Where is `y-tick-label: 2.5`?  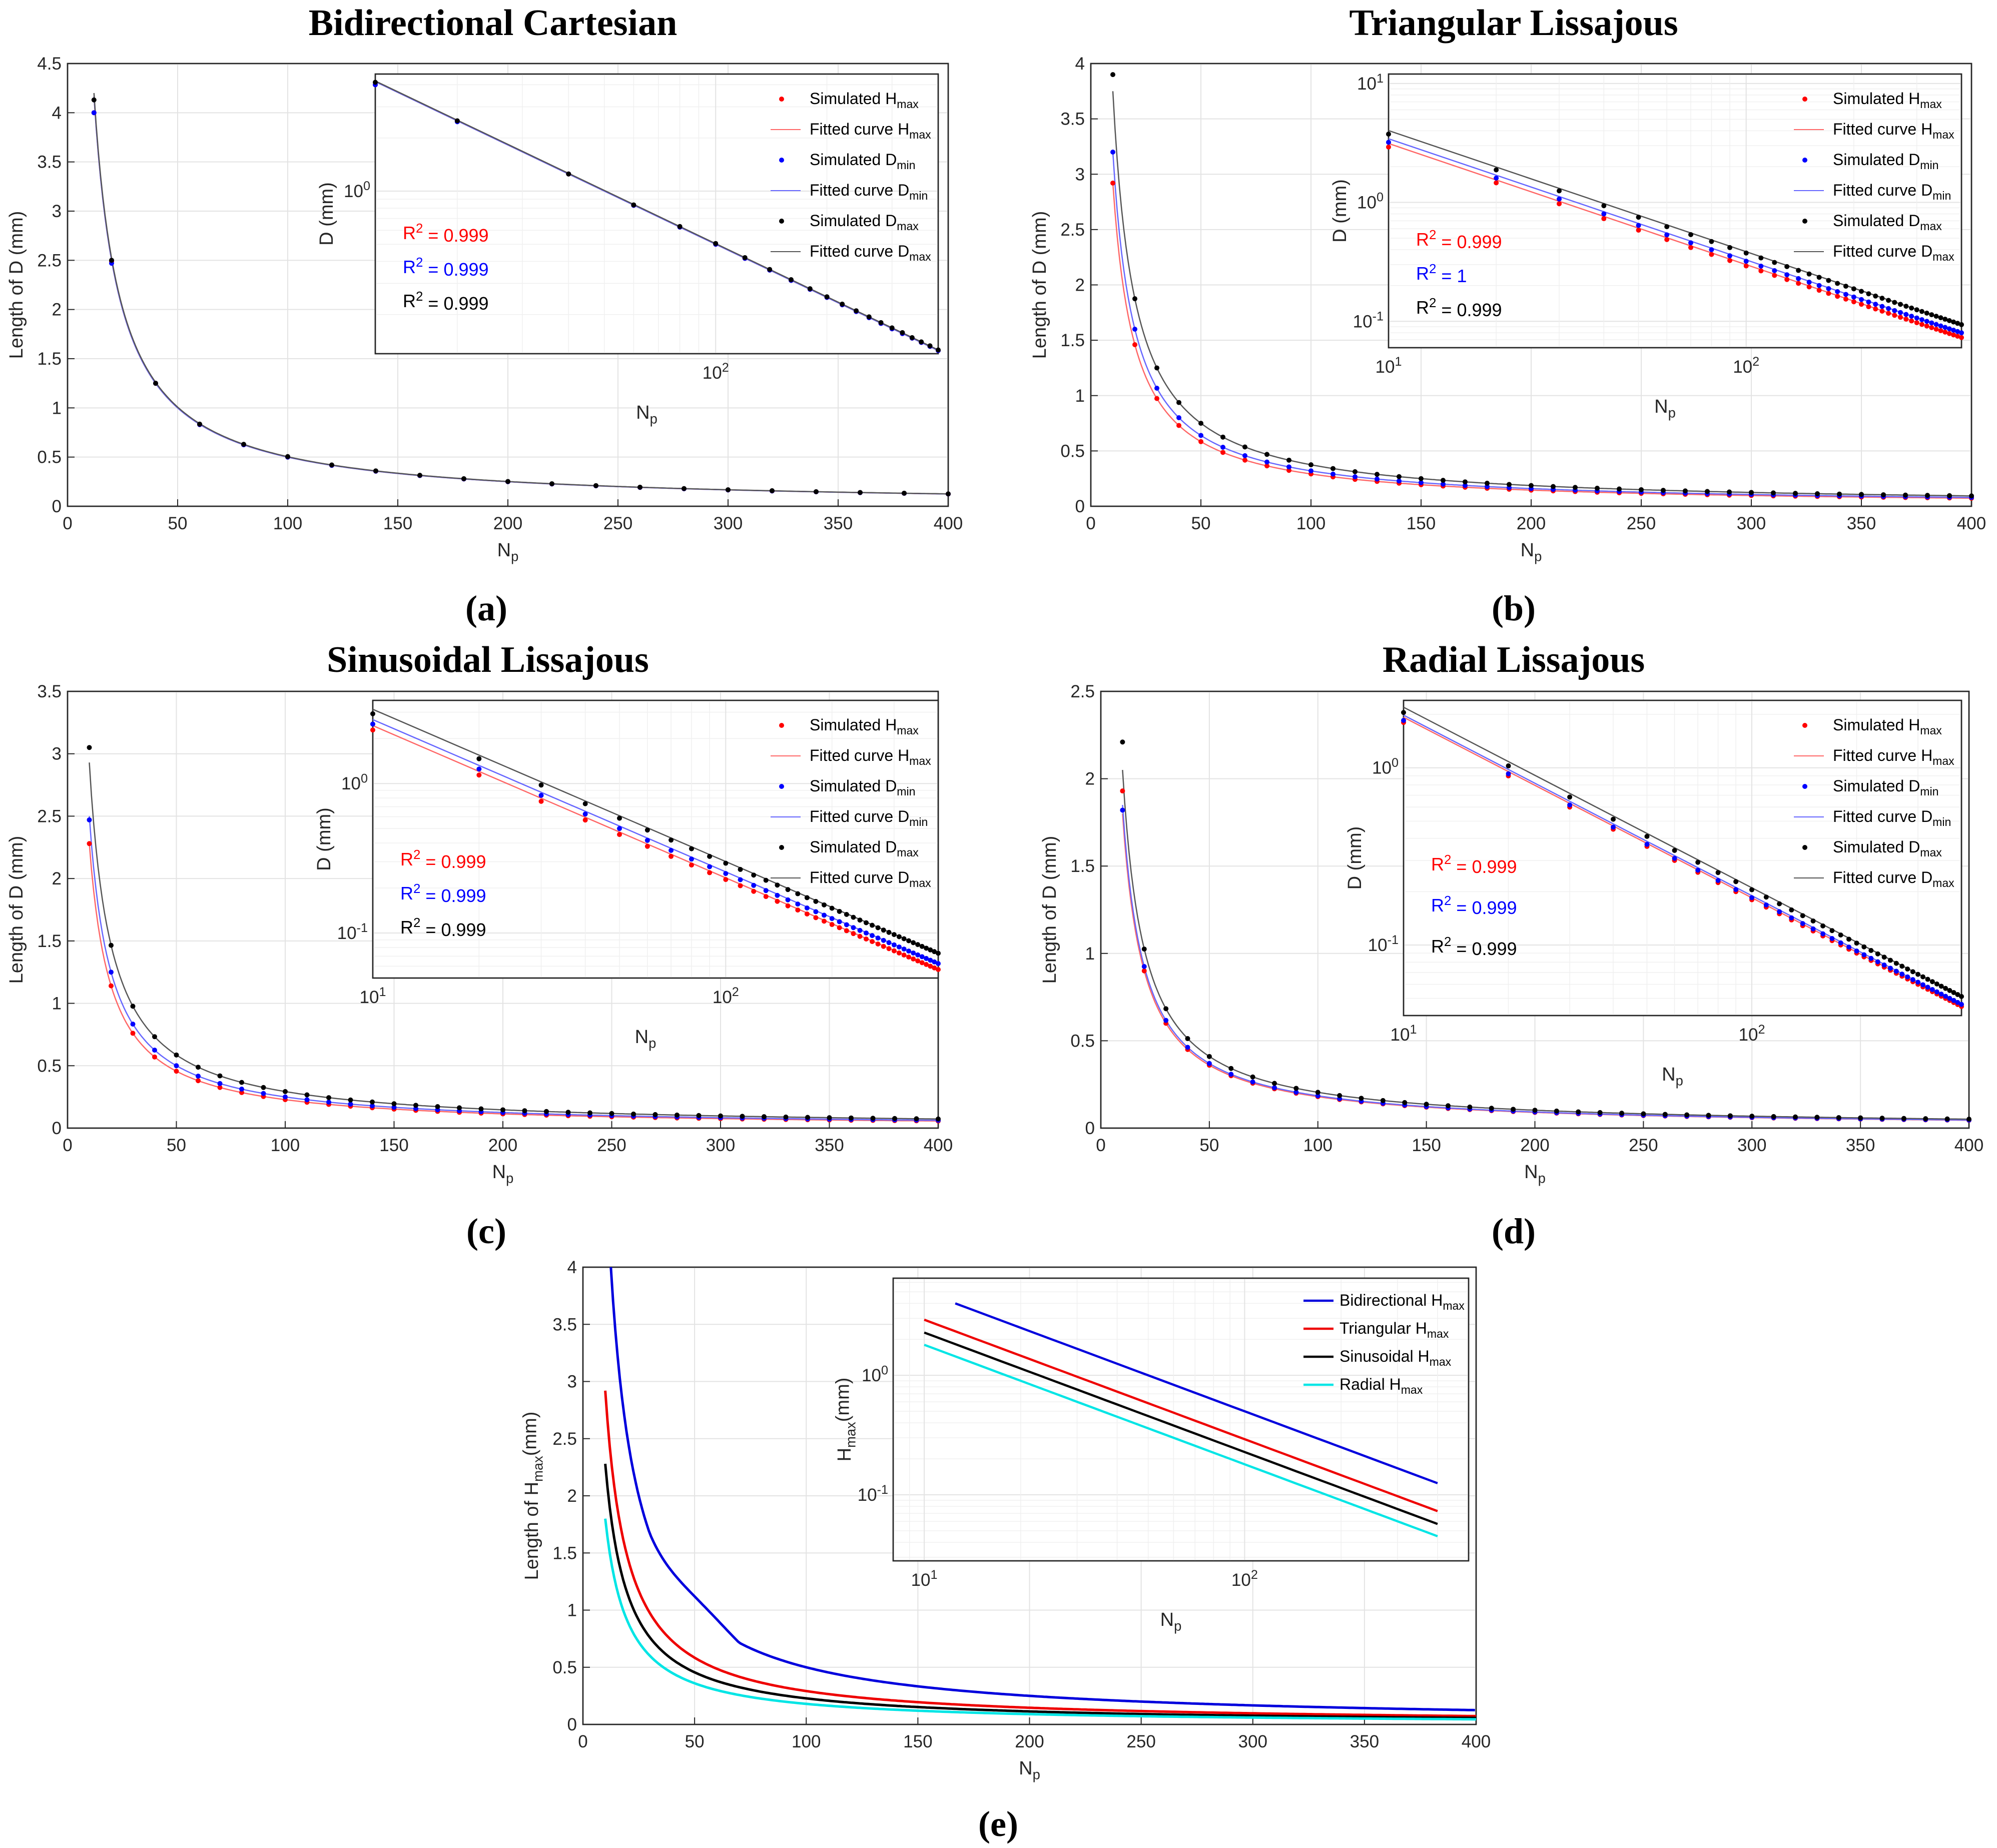 y-tick-label: 2.5 is located at coordinates (1072, 230).